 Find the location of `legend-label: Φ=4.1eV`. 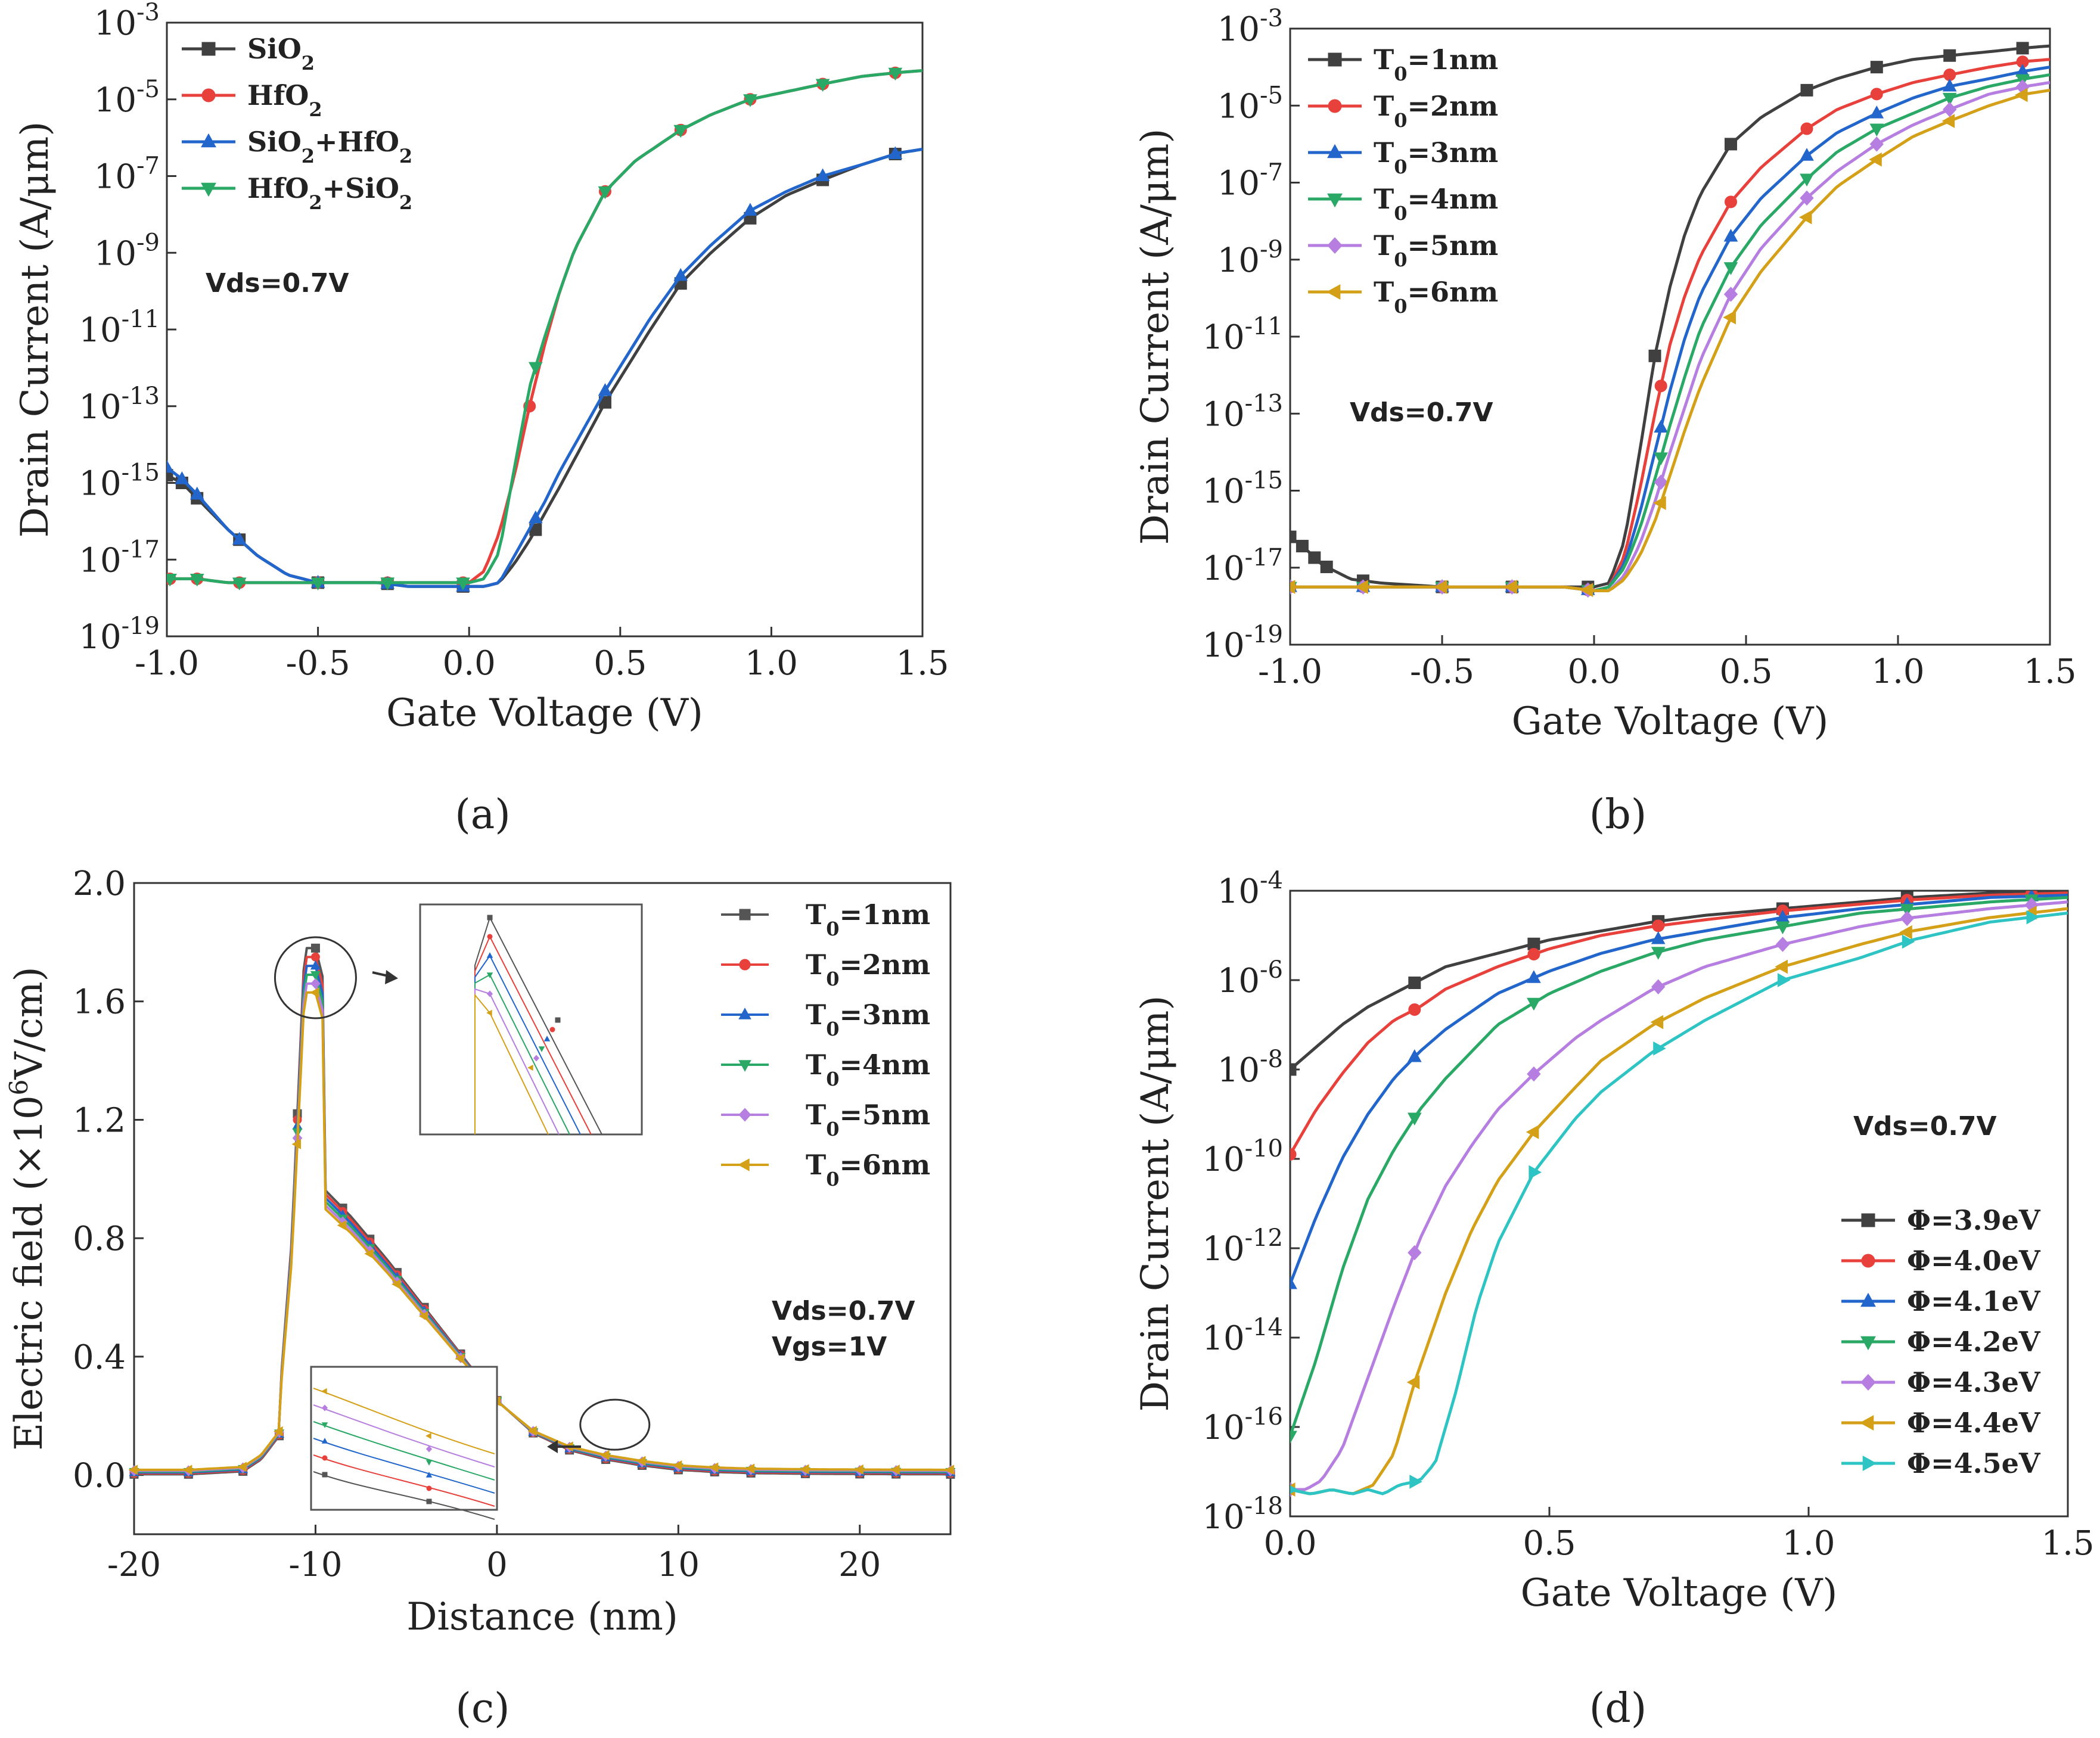

legend-label: Φ=4.1eV is located at coordinates (1974, 1301).